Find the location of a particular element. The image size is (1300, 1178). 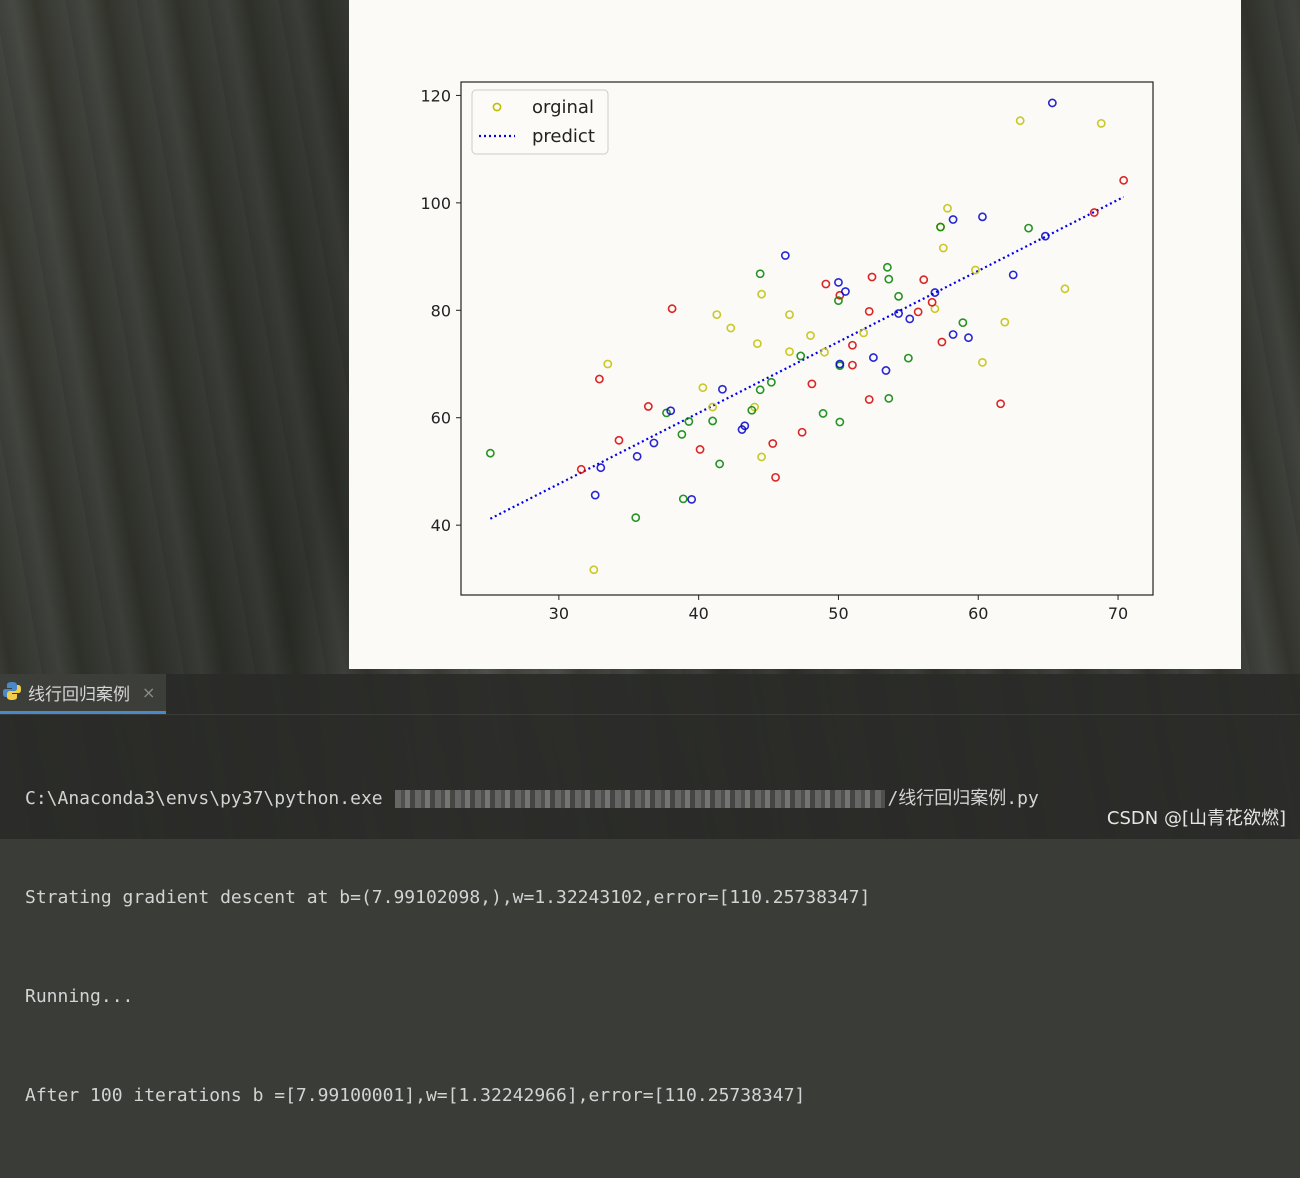

python-icon is located at coordinates (12, 693).